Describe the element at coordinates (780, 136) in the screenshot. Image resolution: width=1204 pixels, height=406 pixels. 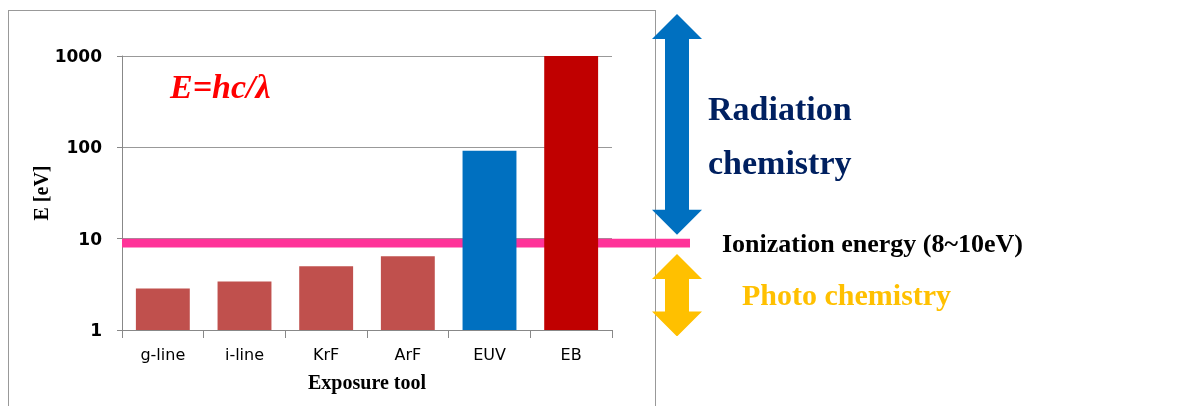
I see `text: Radiation chemistry` at that location.